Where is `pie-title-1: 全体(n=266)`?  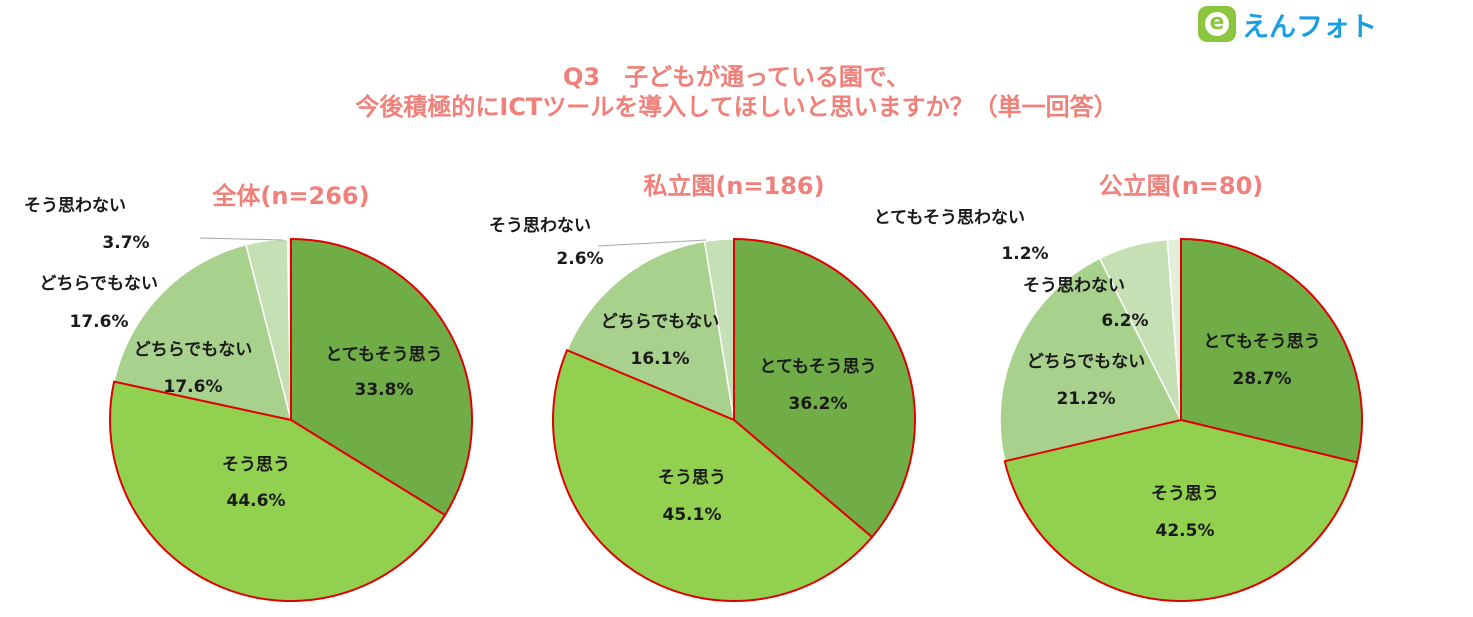 pie-title-1: 全体(n=266) is located at coordinates (290, 196).